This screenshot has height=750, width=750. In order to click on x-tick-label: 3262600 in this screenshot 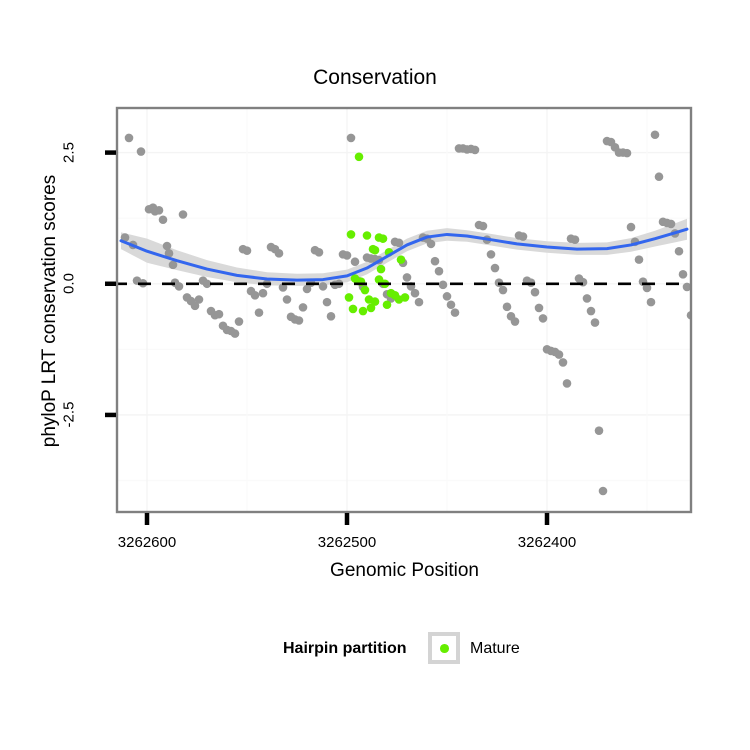, I will do `click(147, 542)`.